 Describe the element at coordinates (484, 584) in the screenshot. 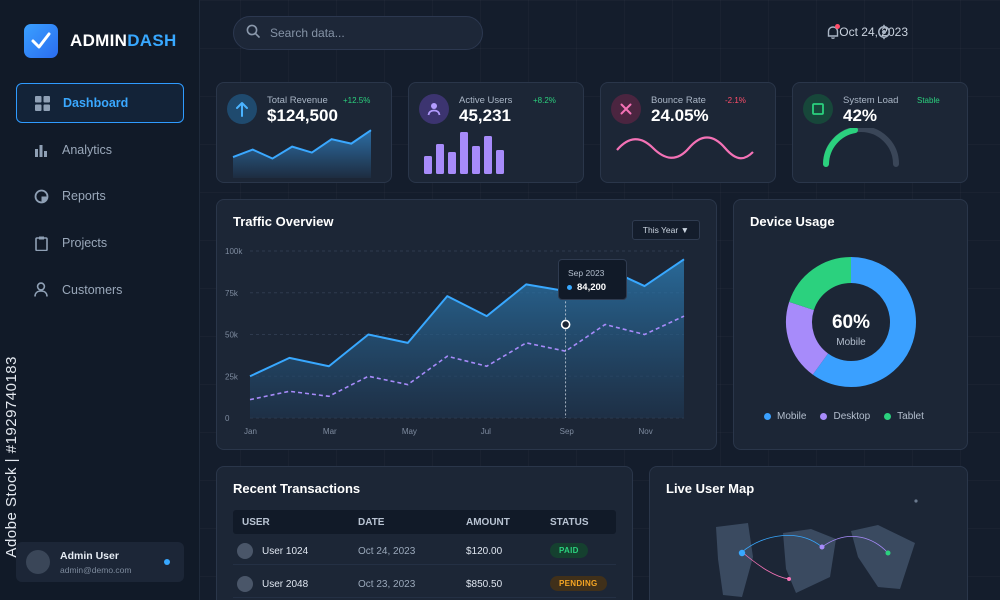

I see `cell-amount: $850.50` at that location.